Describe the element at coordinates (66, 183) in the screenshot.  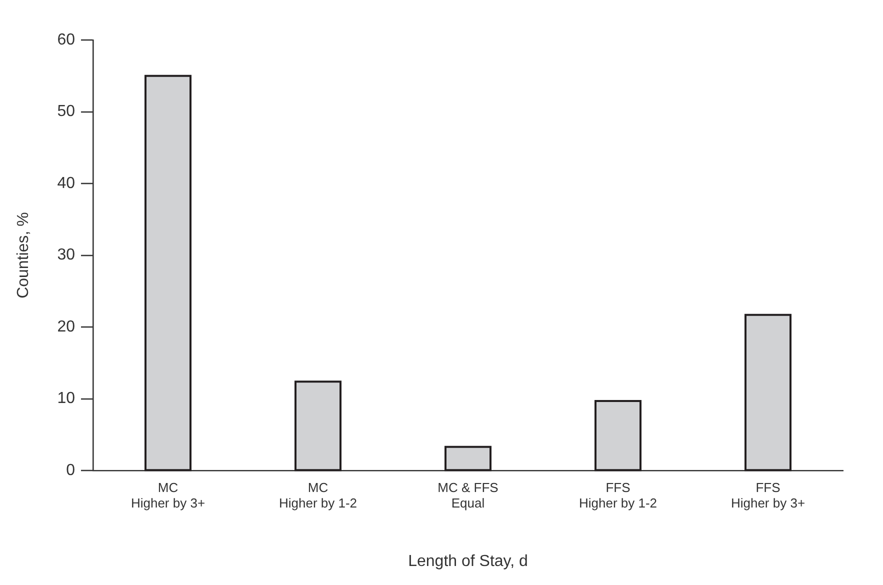
I see `y-tick-label: 40` at that location.